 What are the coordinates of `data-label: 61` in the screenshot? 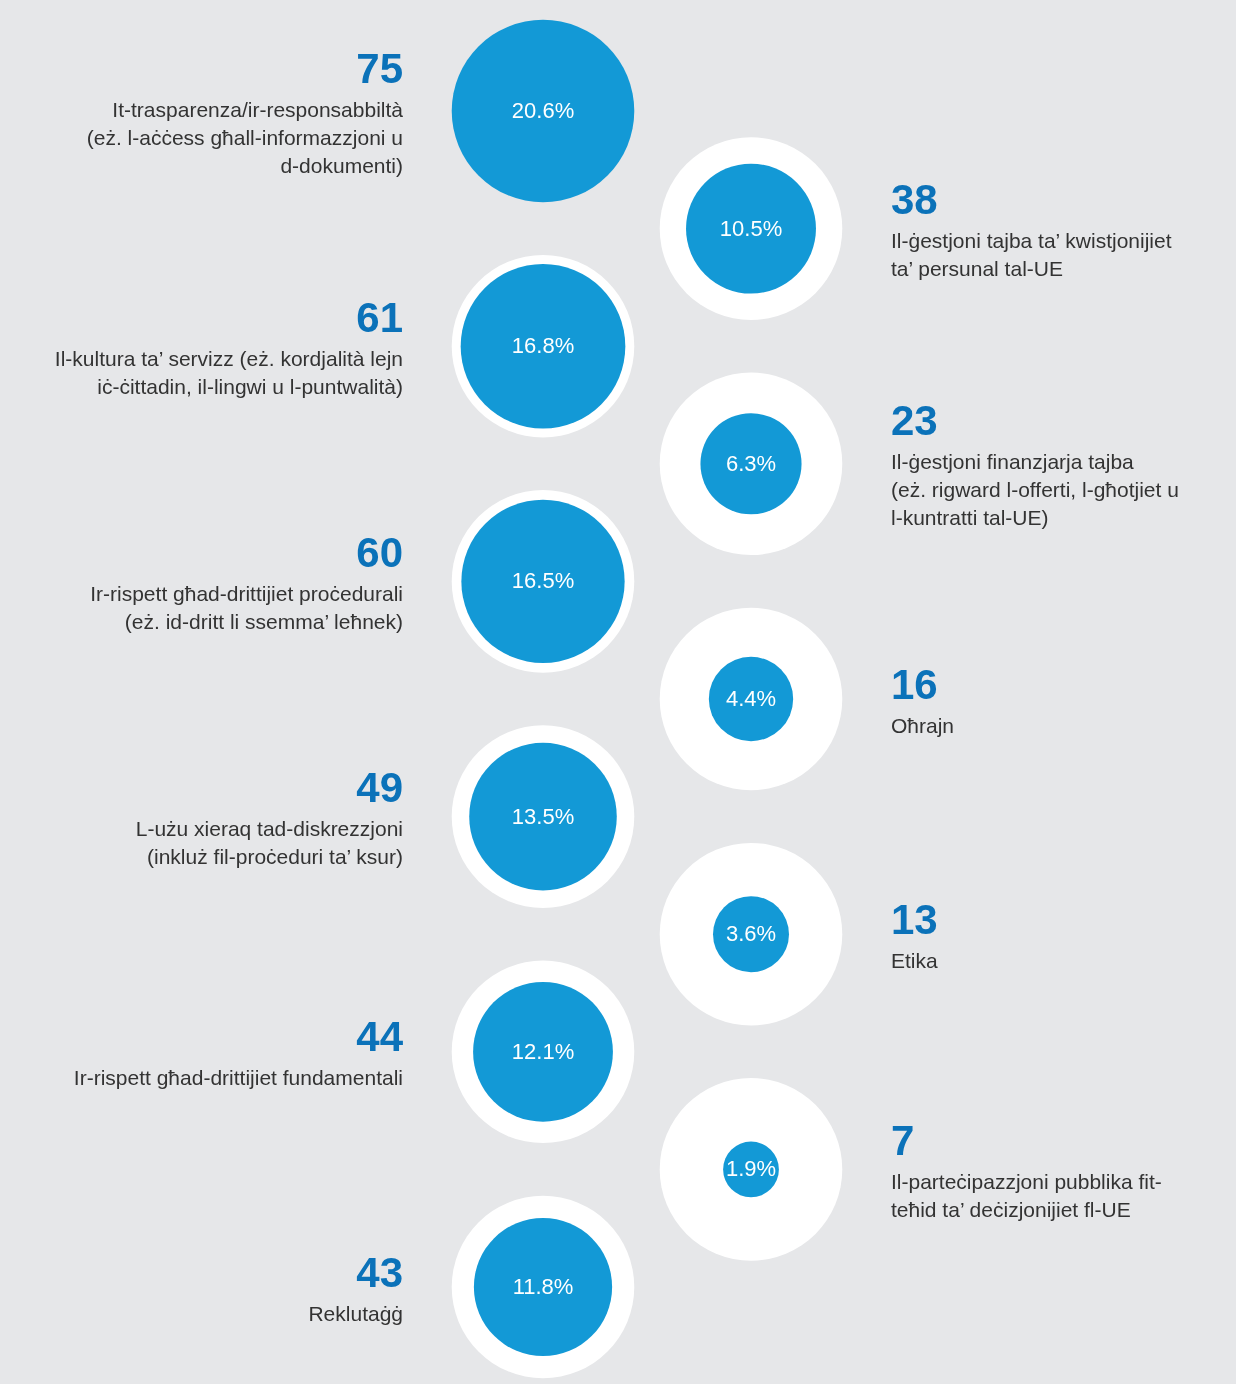 It's located at (379, 317).